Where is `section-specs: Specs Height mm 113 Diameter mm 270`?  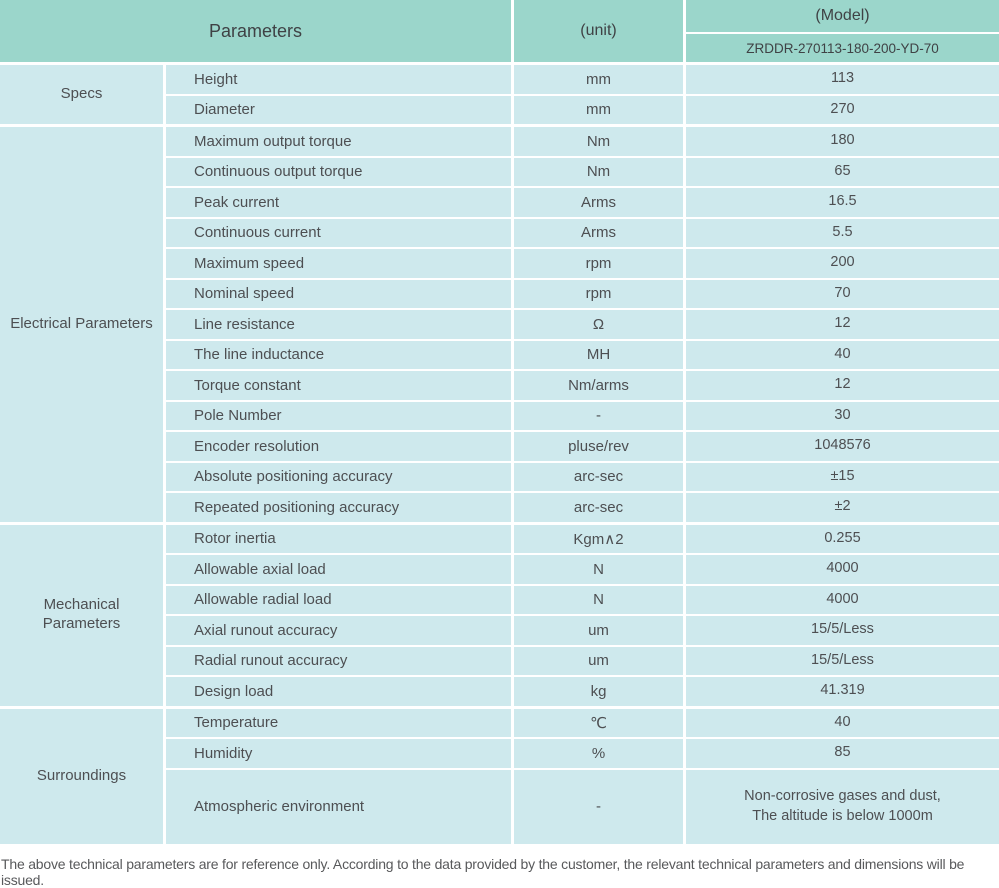
section-specs: Specs Height mm 113 Diameter mm 270 is located at coordinates (499, 94).